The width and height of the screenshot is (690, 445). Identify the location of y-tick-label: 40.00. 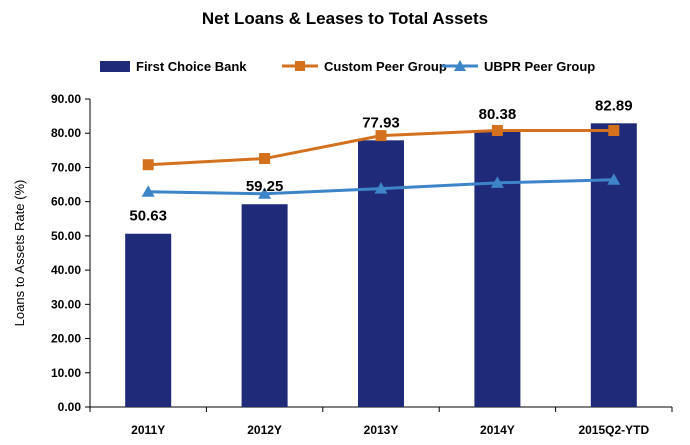
(66, 270).